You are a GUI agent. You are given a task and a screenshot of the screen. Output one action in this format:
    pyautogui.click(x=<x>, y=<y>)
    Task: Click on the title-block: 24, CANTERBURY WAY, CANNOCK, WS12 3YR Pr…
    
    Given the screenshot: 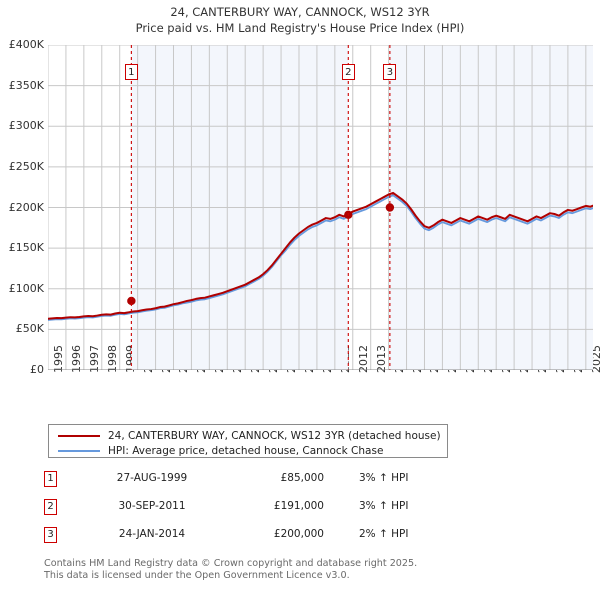 What is the action you would take?
    pyautogui.click(x=300, y=18)
    